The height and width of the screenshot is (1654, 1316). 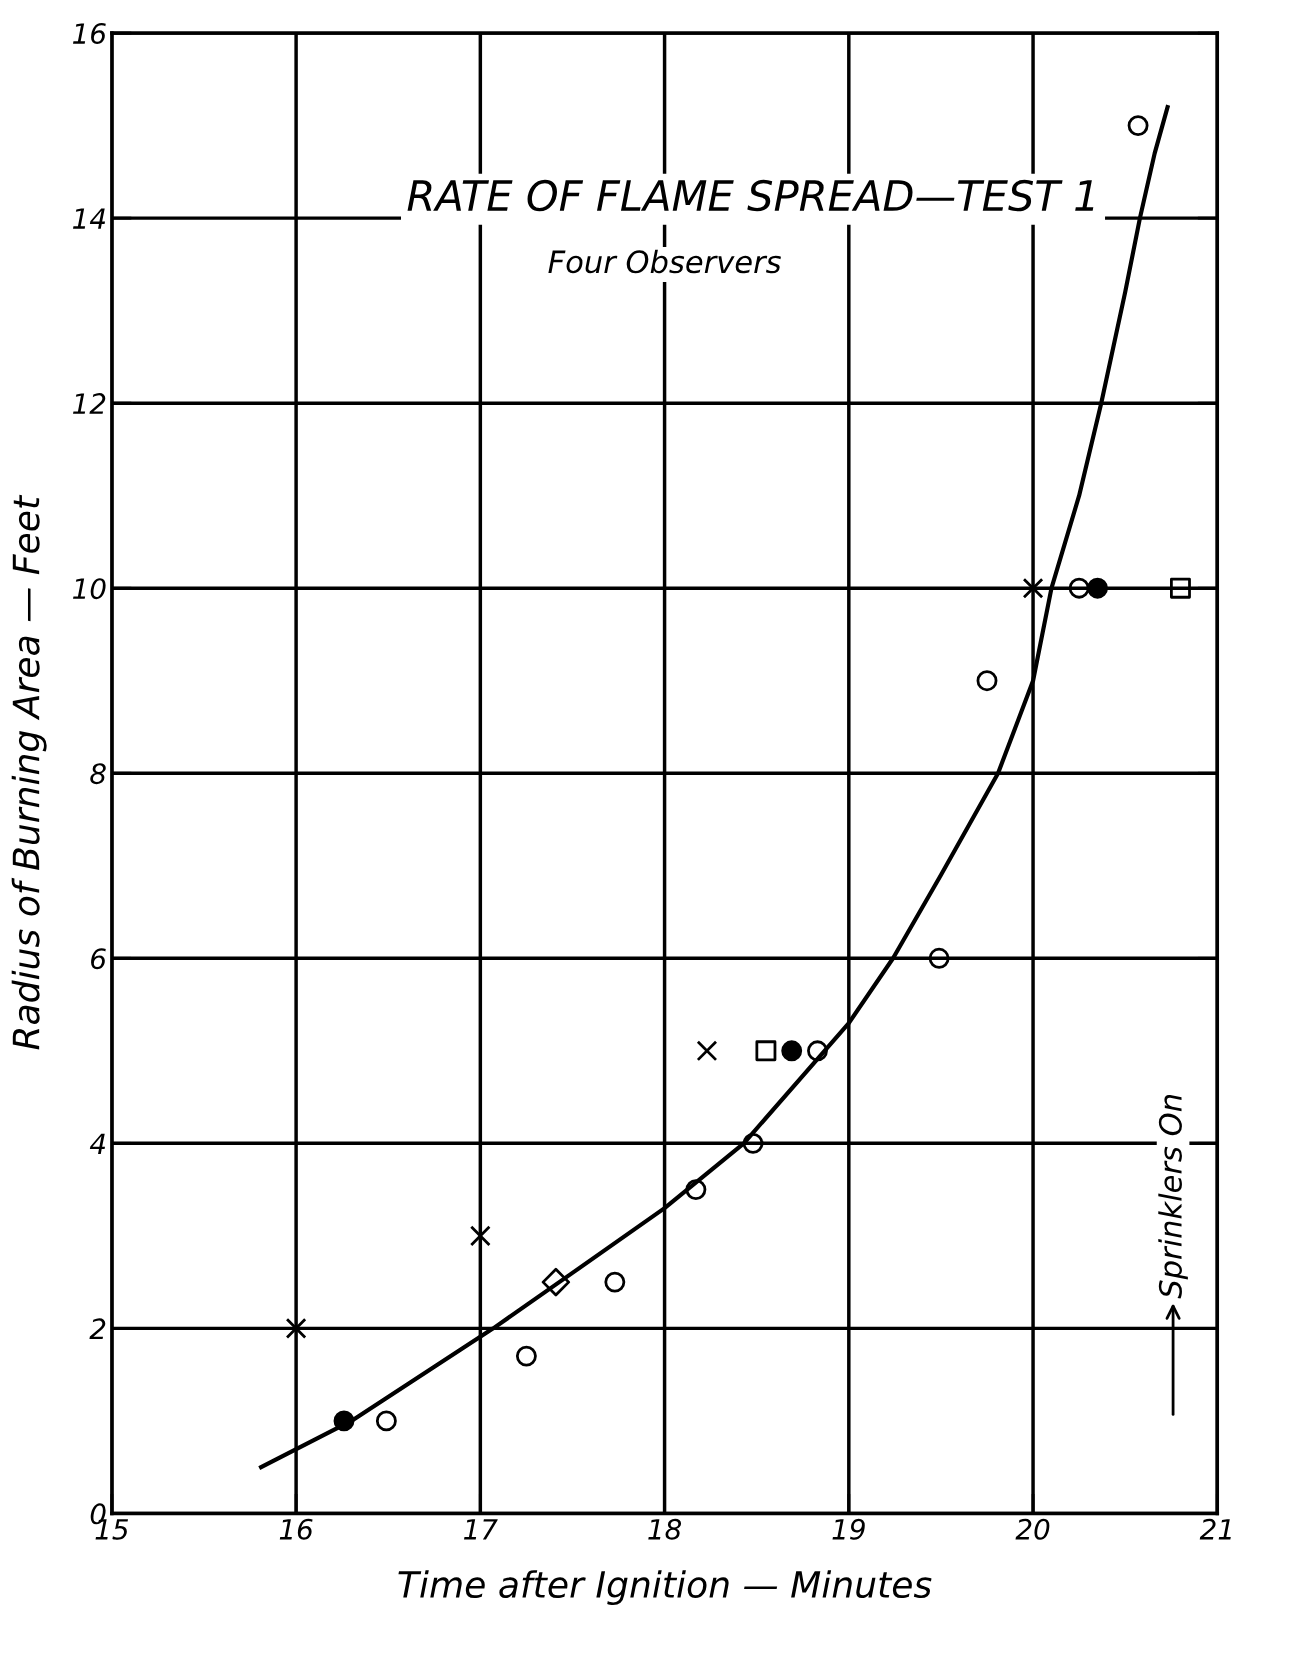 What do you see at coordinates (89, 34) in the screenshot?
I see `y-tick-label: 16` at bounding box center [89, 34].